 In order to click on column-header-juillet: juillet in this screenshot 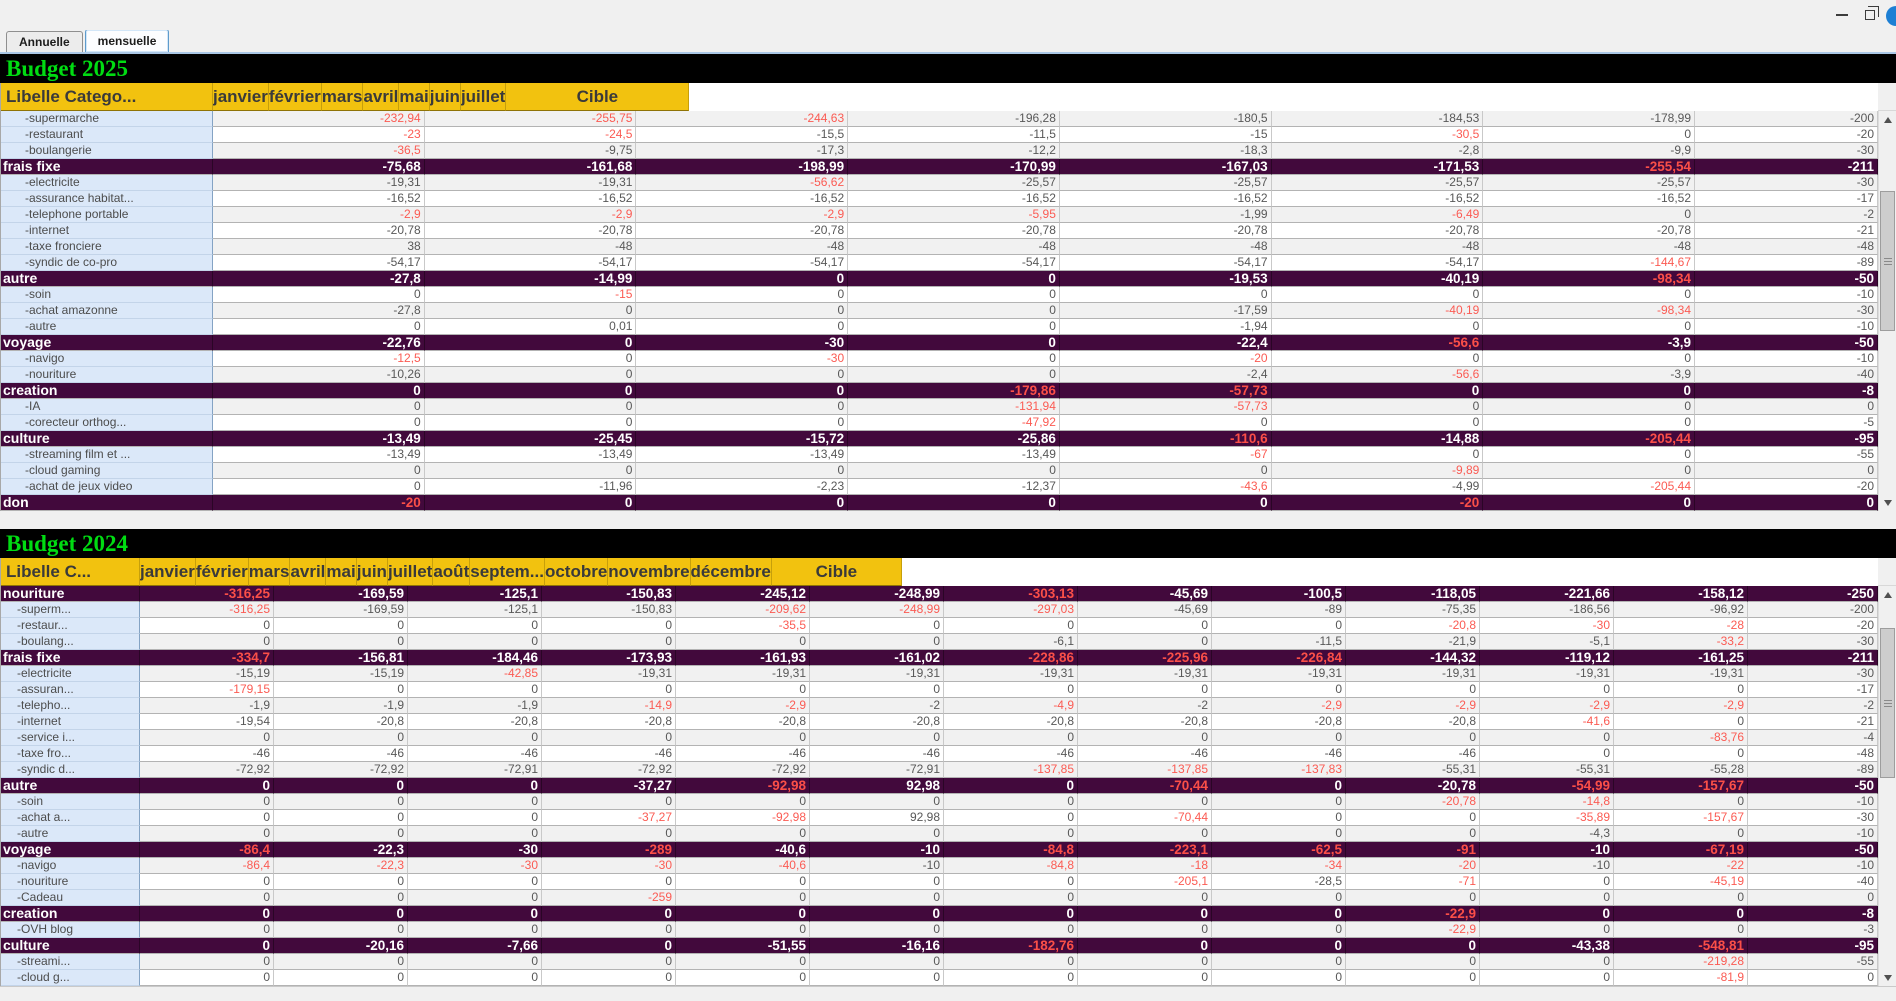, I will do `click(410, 572)`.